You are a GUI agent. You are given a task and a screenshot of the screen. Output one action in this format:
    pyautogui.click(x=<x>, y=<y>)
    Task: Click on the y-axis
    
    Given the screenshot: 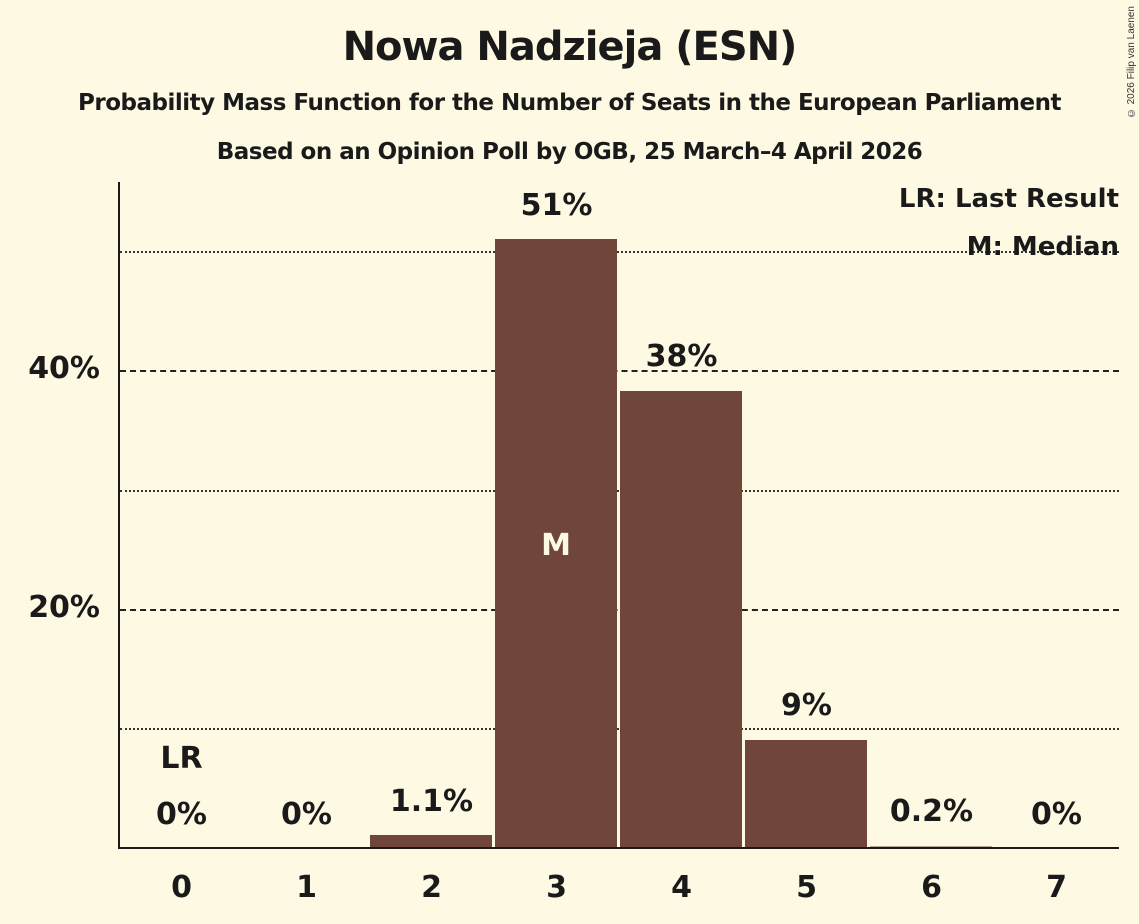 What is the action you would take?
    pyautogui.click(x=119, y=515)
    